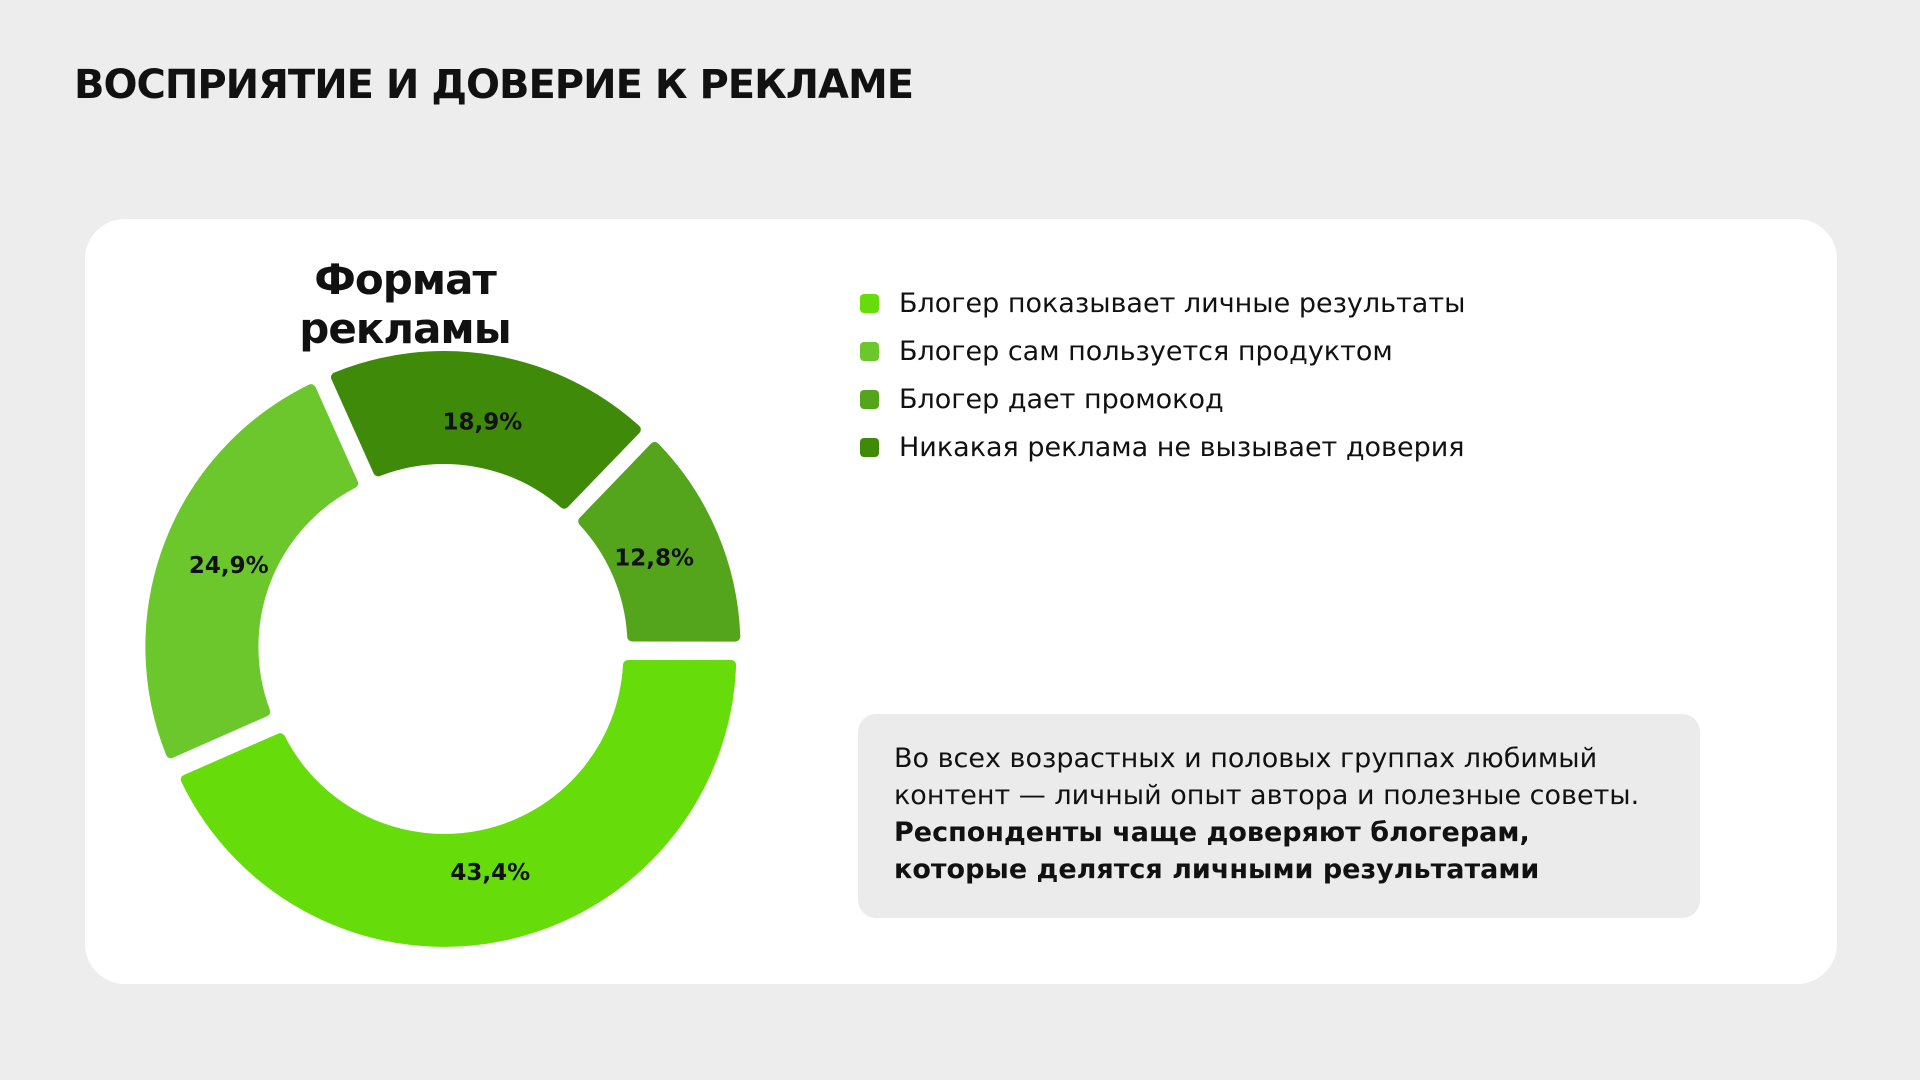 The height and width of the screenshot is (1080, 1920). Describe the element at coordinates (405, 304) in the screenshot. I see `chart-title: Формат рекламы` at that location.